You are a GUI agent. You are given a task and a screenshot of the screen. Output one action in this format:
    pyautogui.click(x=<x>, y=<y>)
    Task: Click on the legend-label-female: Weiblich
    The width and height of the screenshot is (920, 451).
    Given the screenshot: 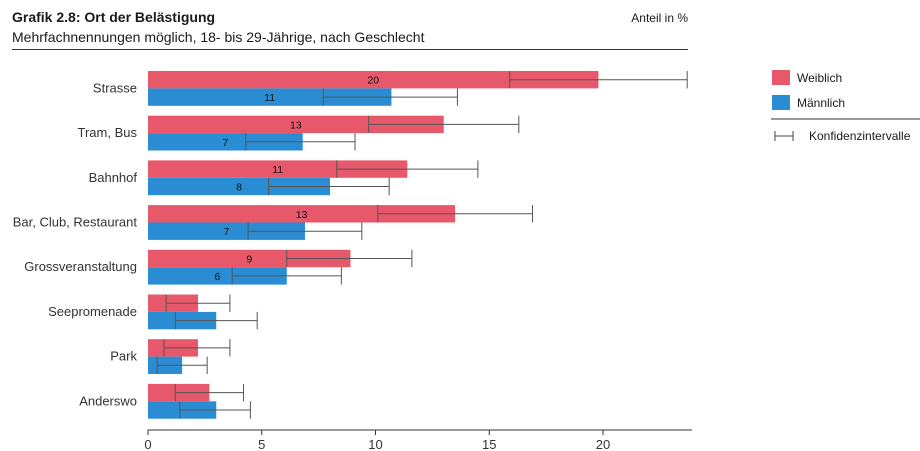 What is the action you would take?
    pyautogui.click(x=819, y=78)
    